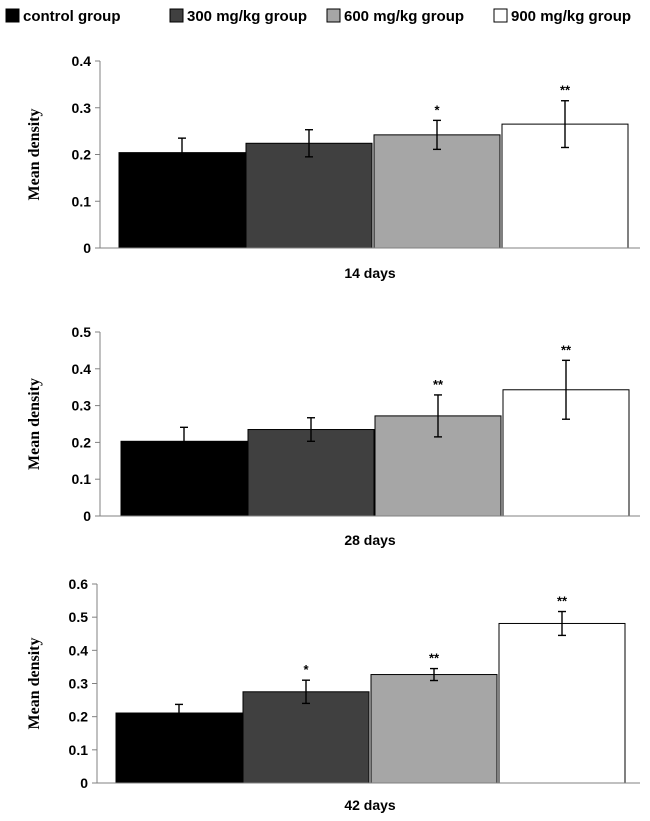 Image resolution: width=650 pixels, height=821 pixels. What do you see at coordinates (404, 16) in the screenshot?
I see `legend-label: 600 mg/kg group` at bounding box center [404, 16].